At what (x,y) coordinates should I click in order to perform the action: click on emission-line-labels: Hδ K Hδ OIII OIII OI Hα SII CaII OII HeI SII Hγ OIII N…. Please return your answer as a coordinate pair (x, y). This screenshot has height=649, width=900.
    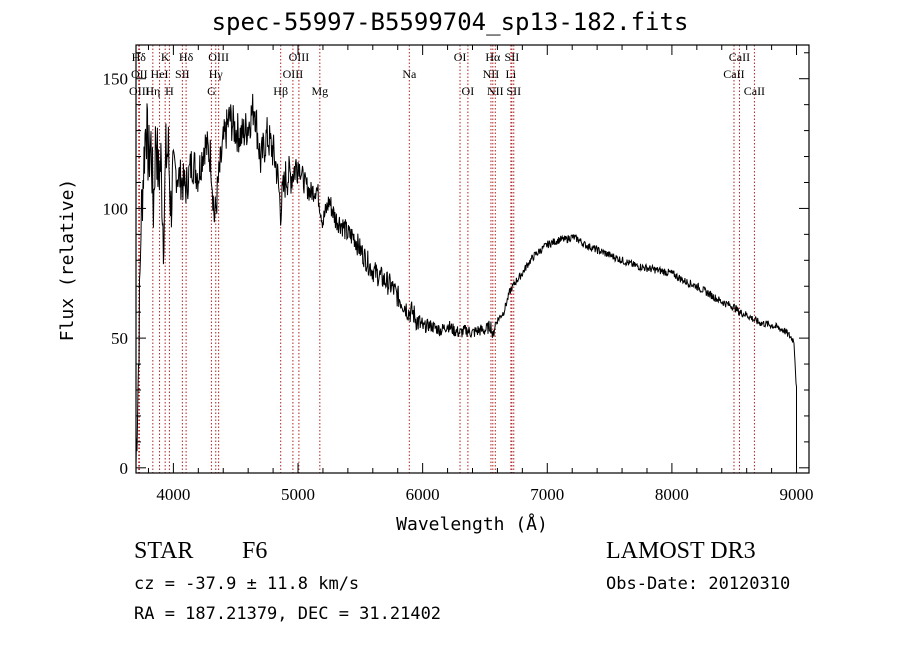
    Looking at the image, I should click on (447, 74).